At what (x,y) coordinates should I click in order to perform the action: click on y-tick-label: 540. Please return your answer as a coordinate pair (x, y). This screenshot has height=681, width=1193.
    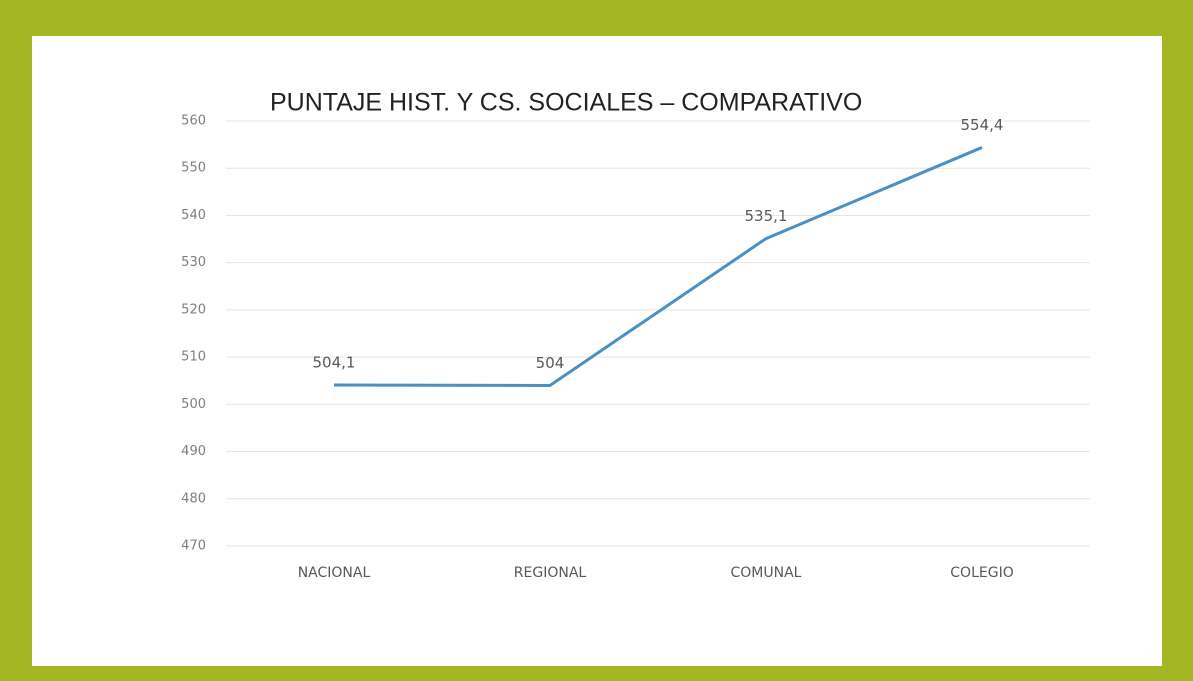
    Looking at the image, I should click on (193, 215).